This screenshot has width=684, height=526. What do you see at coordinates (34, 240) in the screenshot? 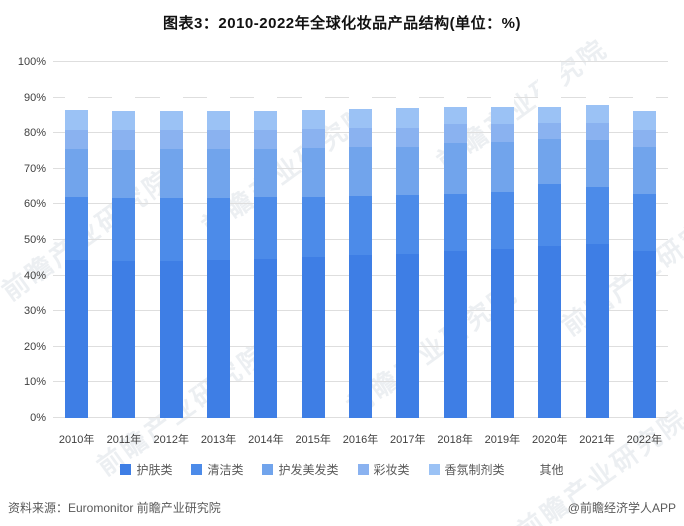
I see `y-axis-tick-label: 50%` at bounding box center [34, 240].